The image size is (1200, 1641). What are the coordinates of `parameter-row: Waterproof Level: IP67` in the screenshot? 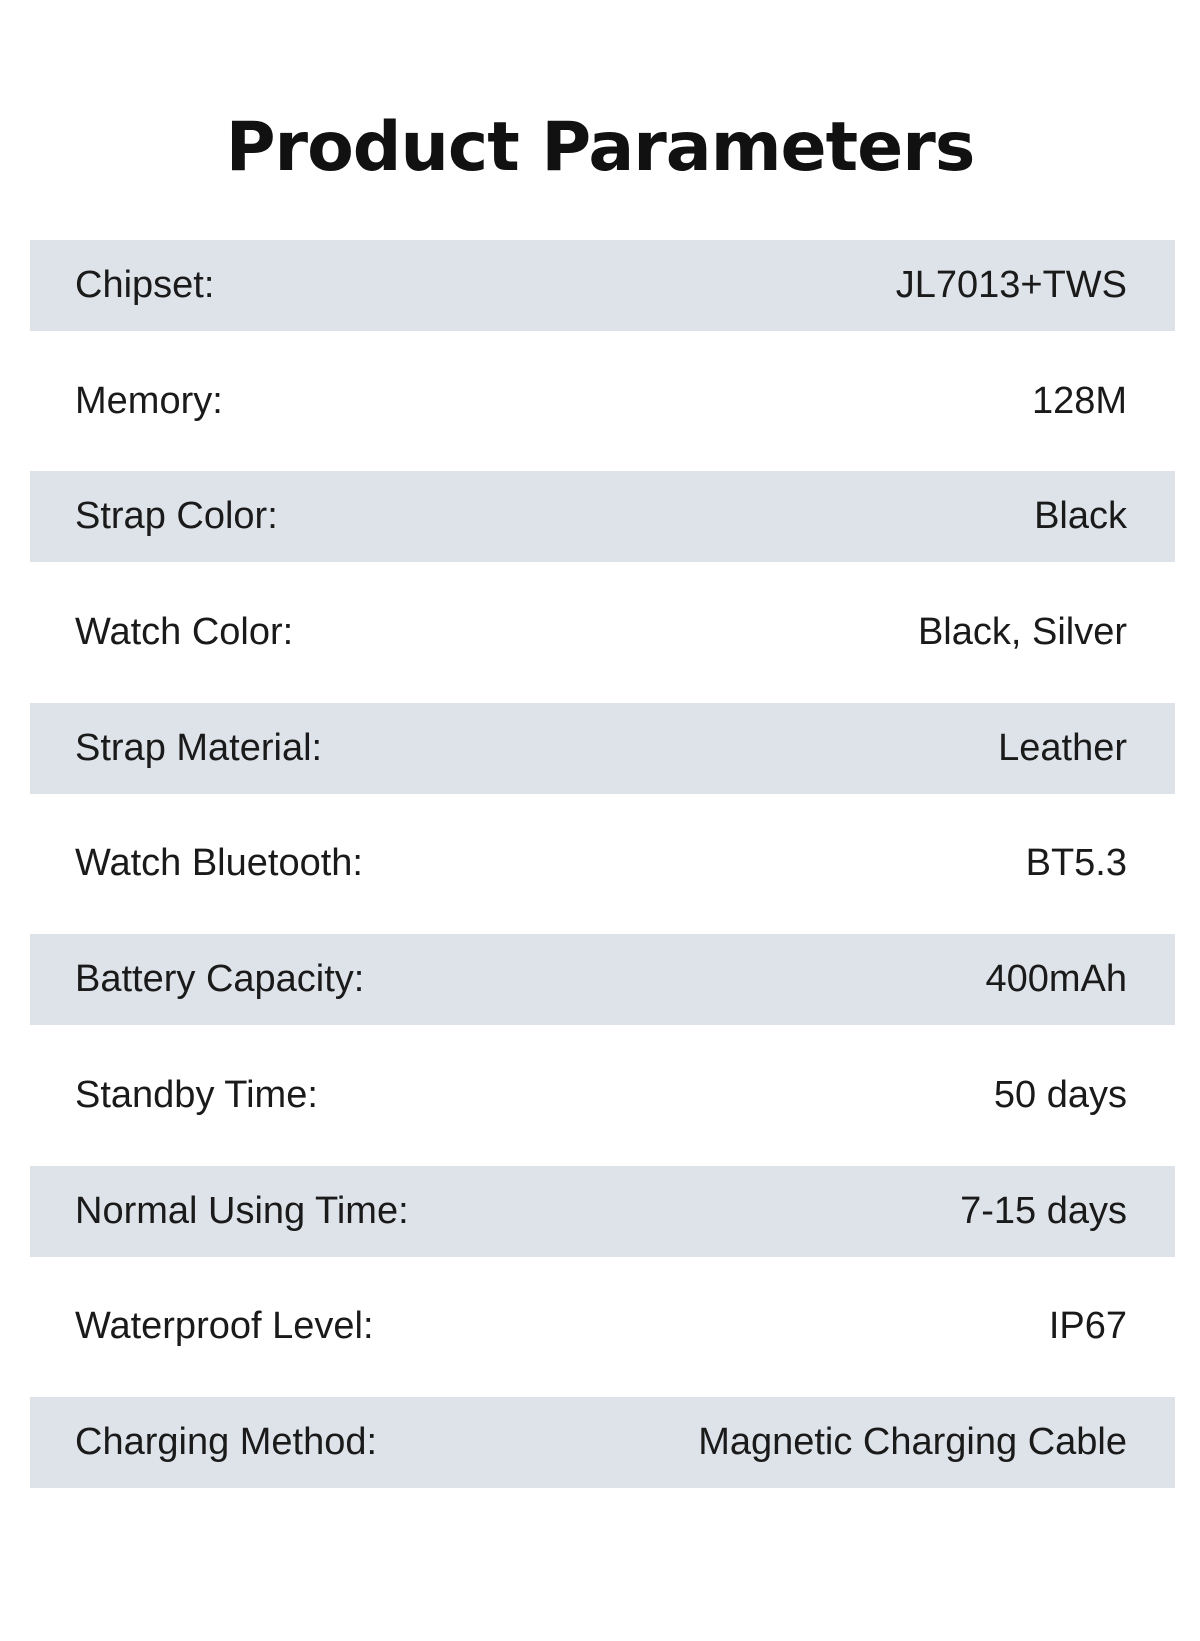 It's located at (602, 1339).